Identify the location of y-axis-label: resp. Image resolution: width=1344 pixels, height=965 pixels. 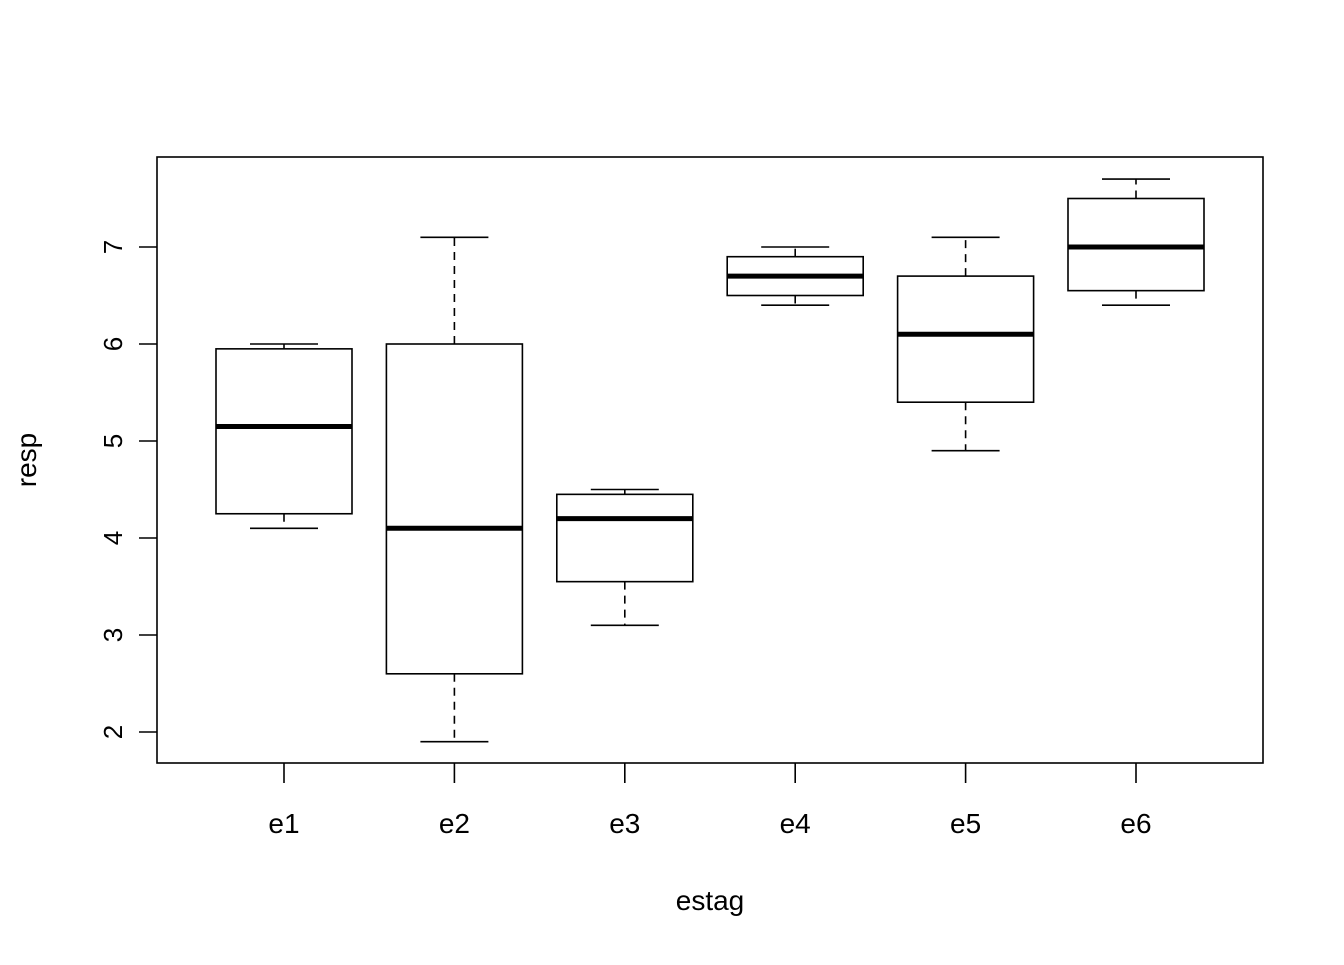
(26, 460).